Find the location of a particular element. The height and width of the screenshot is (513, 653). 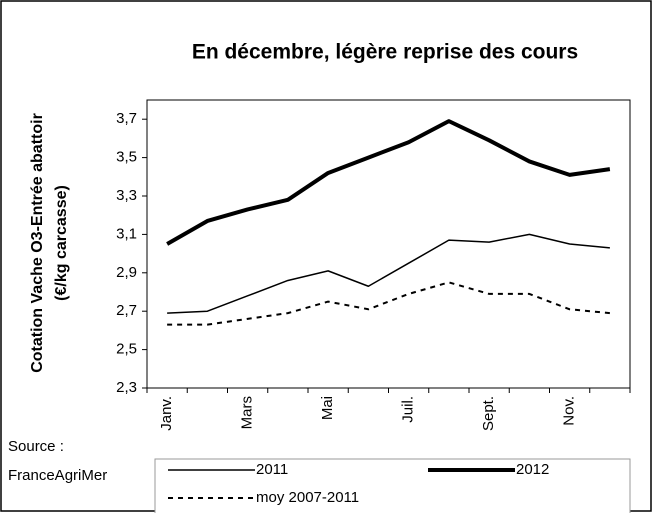

y-tick-label: 2,3 is located at coordinates (126, 387).